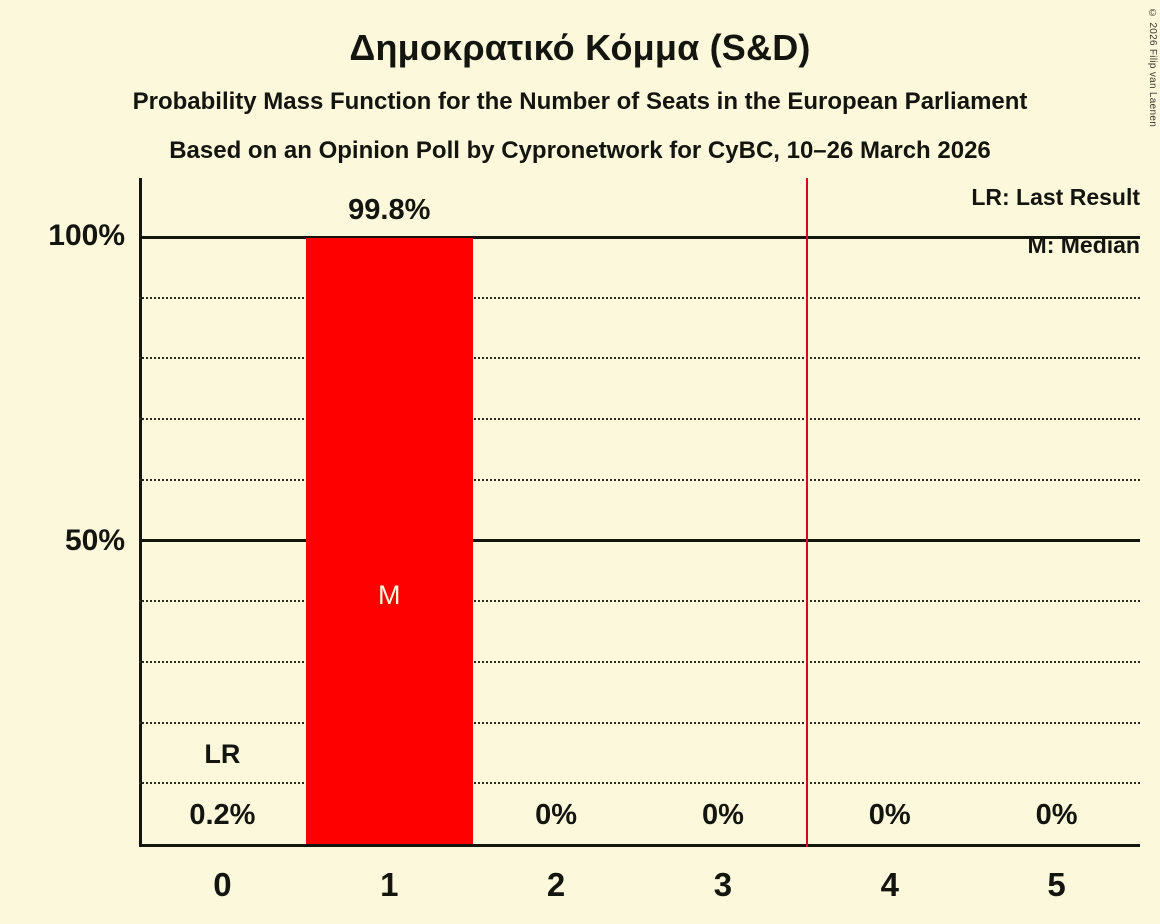 The image size is (1160, 924). What do you see at coordinates (556, 815) in the screenshot?
I see `value-label-seat-2: 0%` at bounding box center [556, 815].